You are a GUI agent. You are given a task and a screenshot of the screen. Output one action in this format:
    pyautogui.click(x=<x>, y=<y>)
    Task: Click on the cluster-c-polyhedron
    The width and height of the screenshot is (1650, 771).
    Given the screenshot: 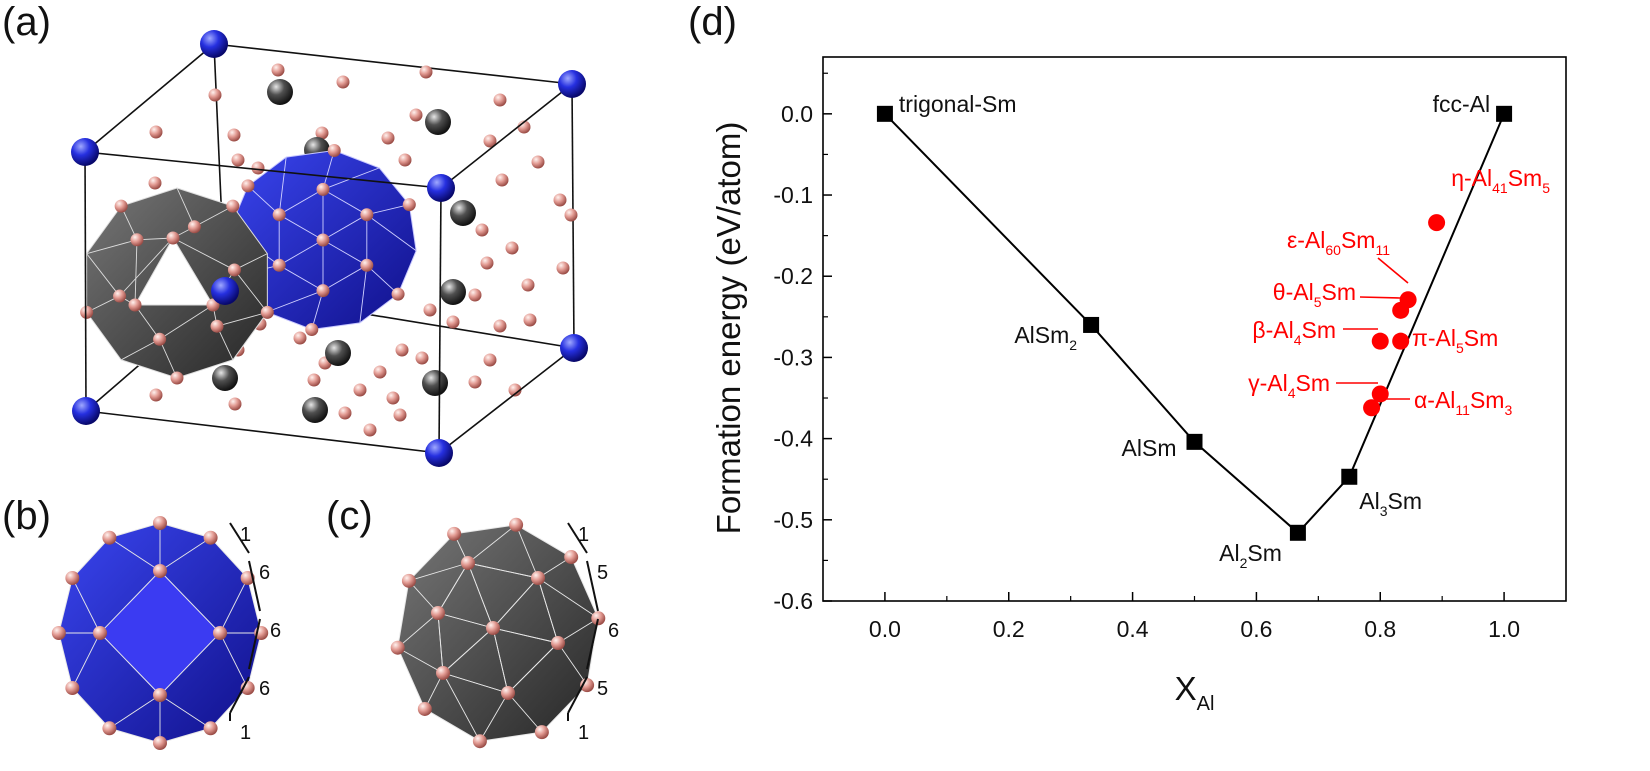 What is the action you would take?
    pyautogui.click(x=498, y=633)
    